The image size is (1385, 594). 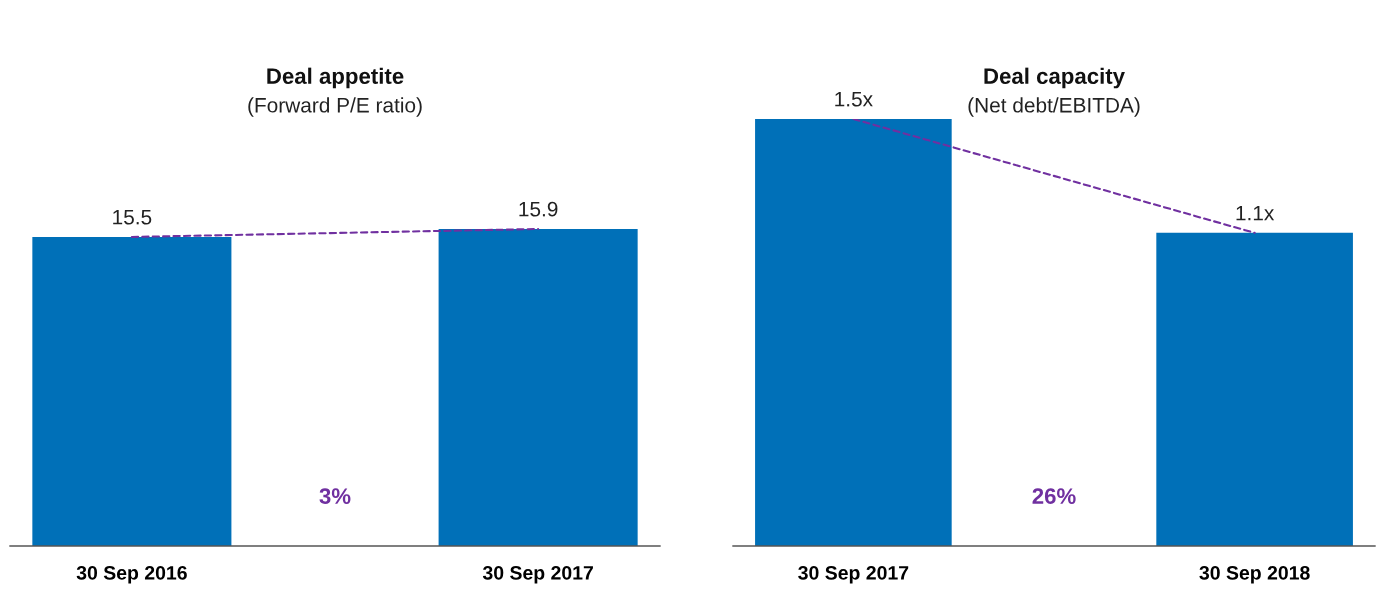 I want to click on annotation: 26%, so click(x=1054, y=496).